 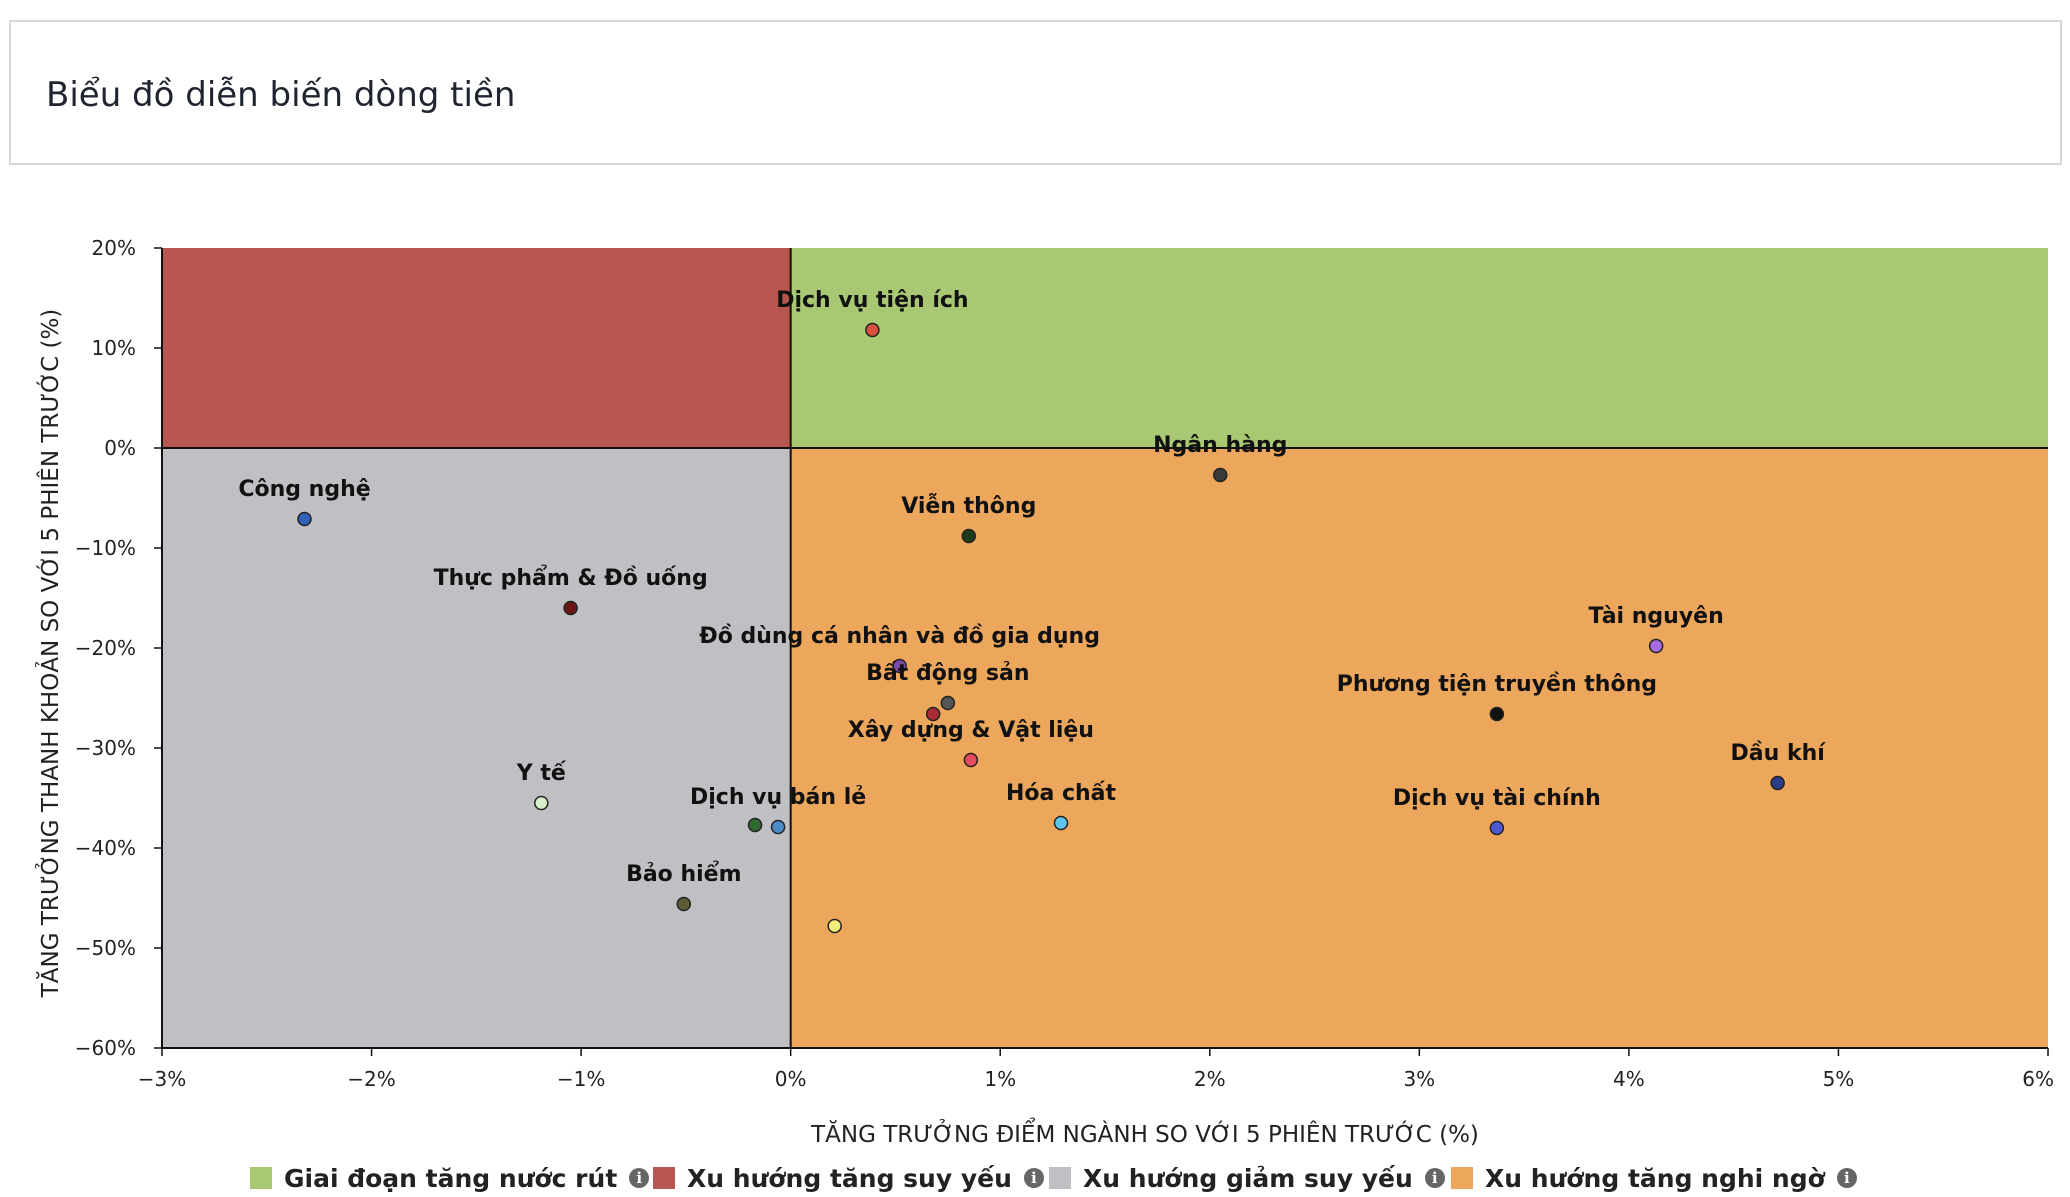 I want to click on legend-label: Xu hướng tăng nghi ngờ, so click(x=1655, y=1178).